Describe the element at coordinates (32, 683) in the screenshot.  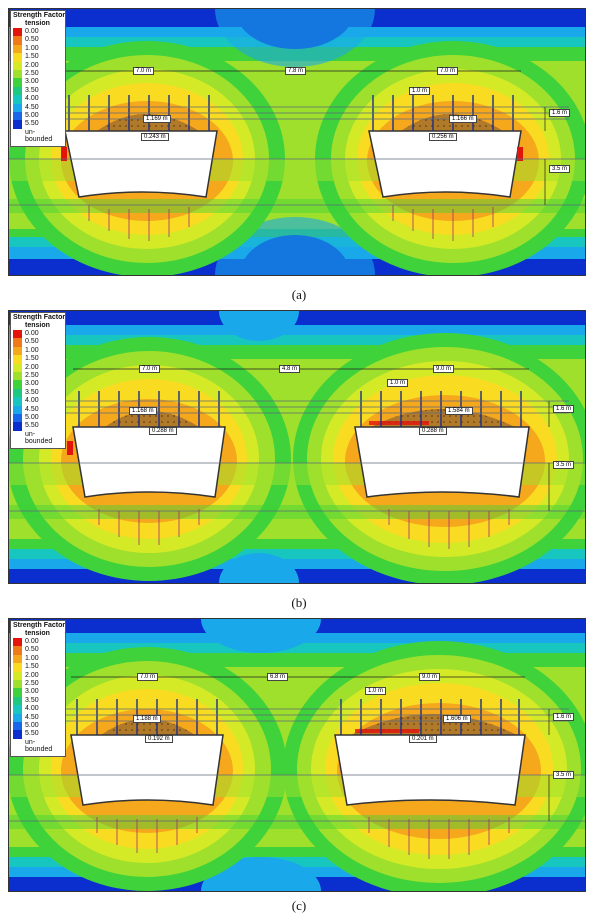
I see `legend-label: 2.50` at that location.